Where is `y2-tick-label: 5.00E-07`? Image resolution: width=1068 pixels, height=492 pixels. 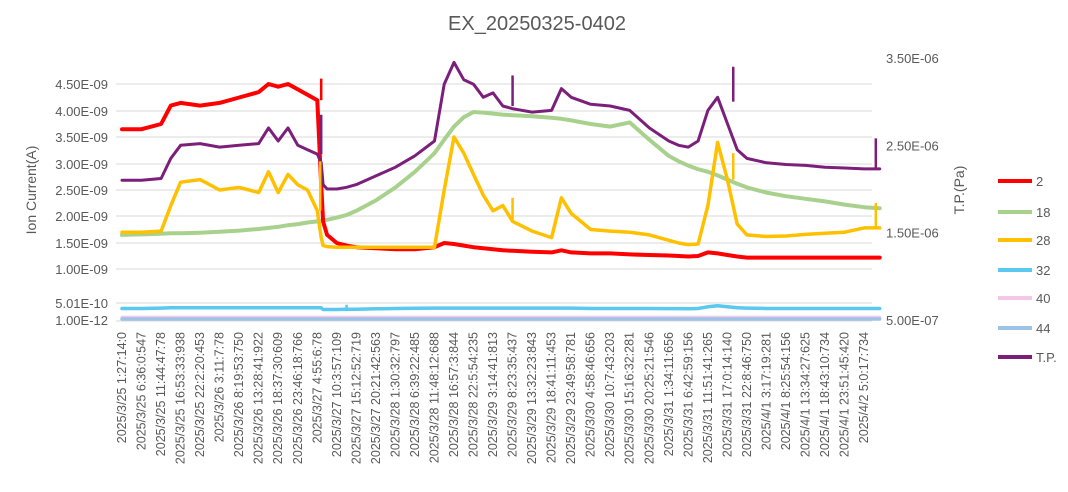 y2-tick-label: 5.00E-07 is located at coordinates (912, 320).